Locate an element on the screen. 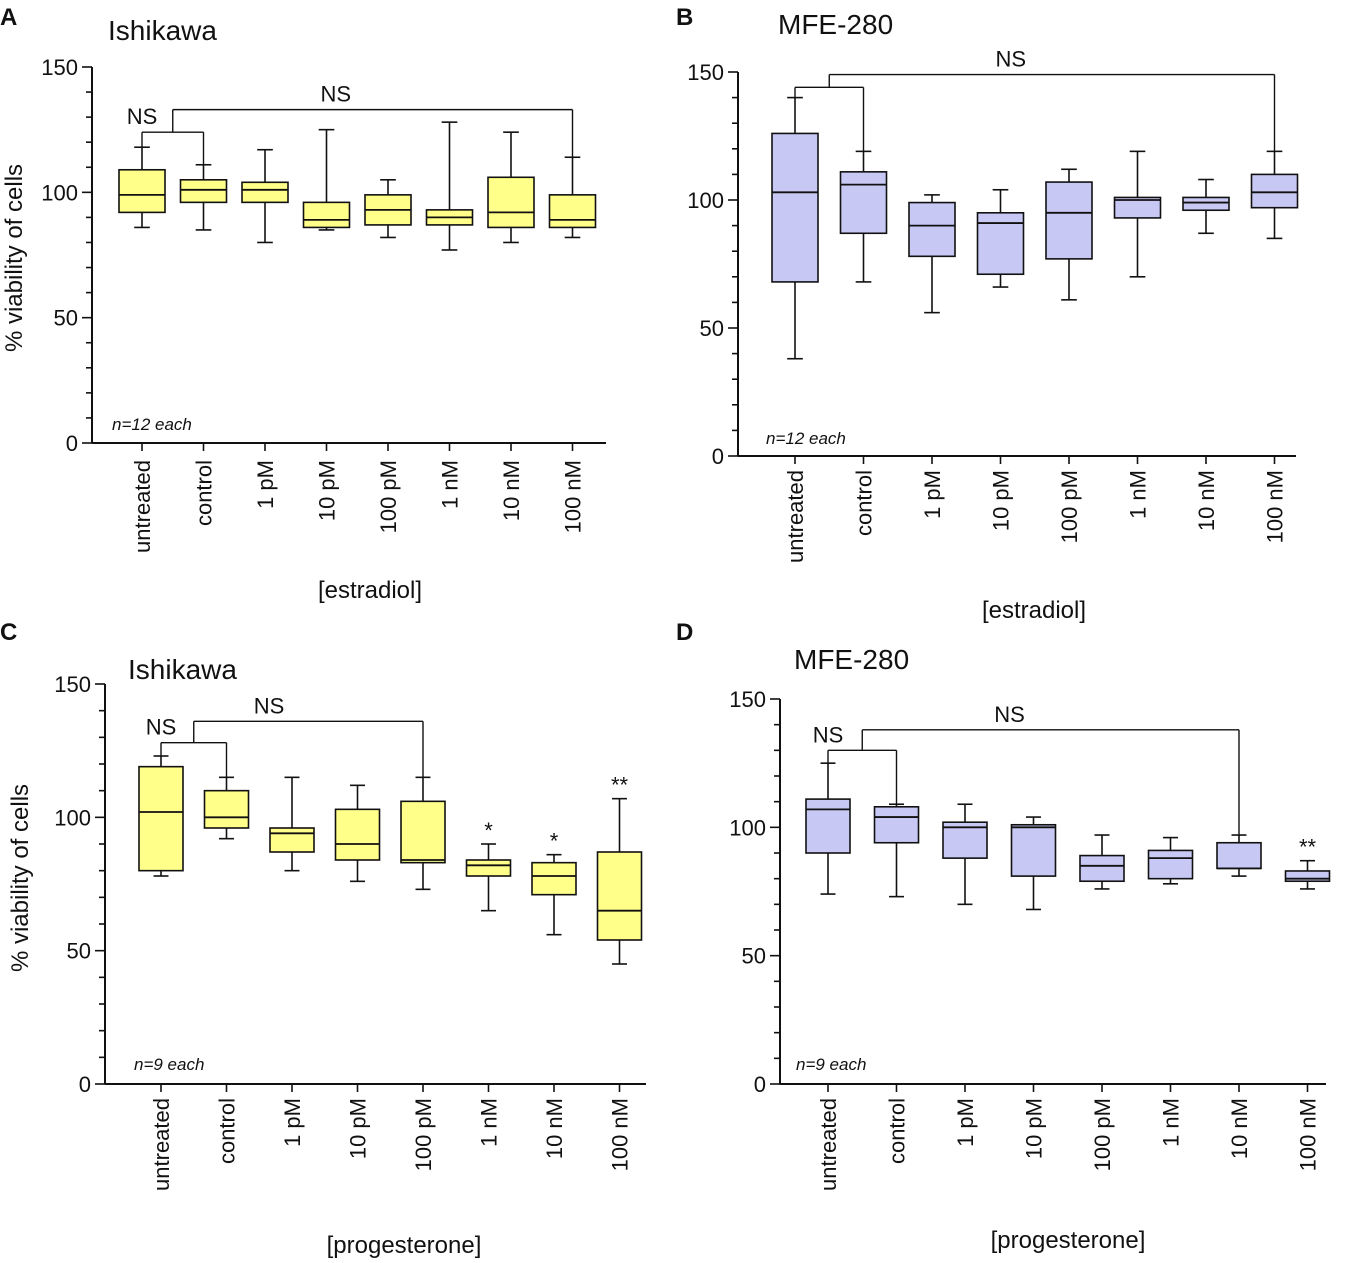  significance-star: ** is located at coordinates (1308, 847).